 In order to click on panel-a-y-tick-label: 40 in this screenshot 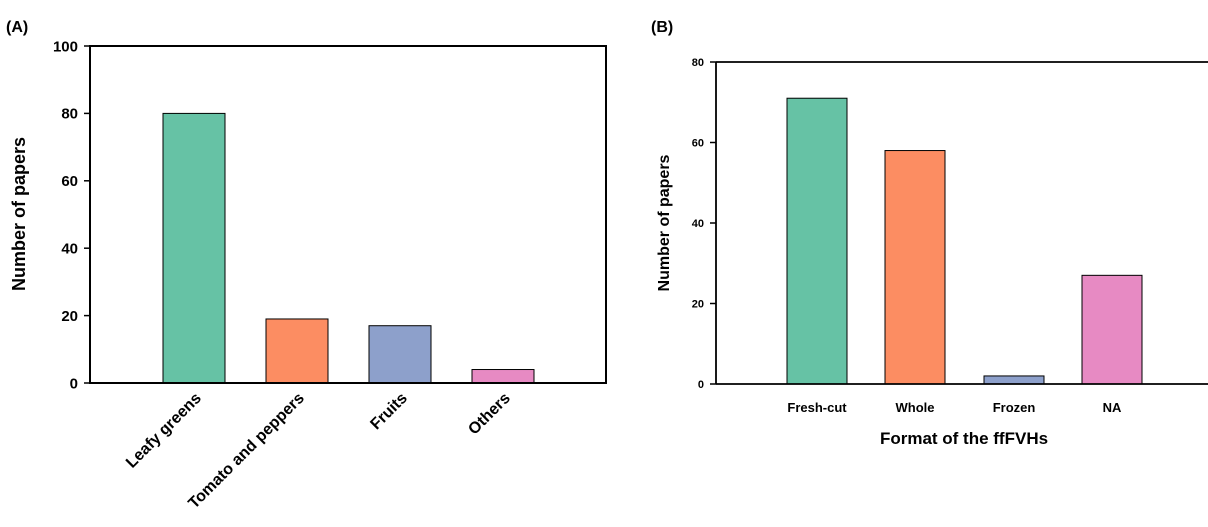, I will do `click(69, 248)`.